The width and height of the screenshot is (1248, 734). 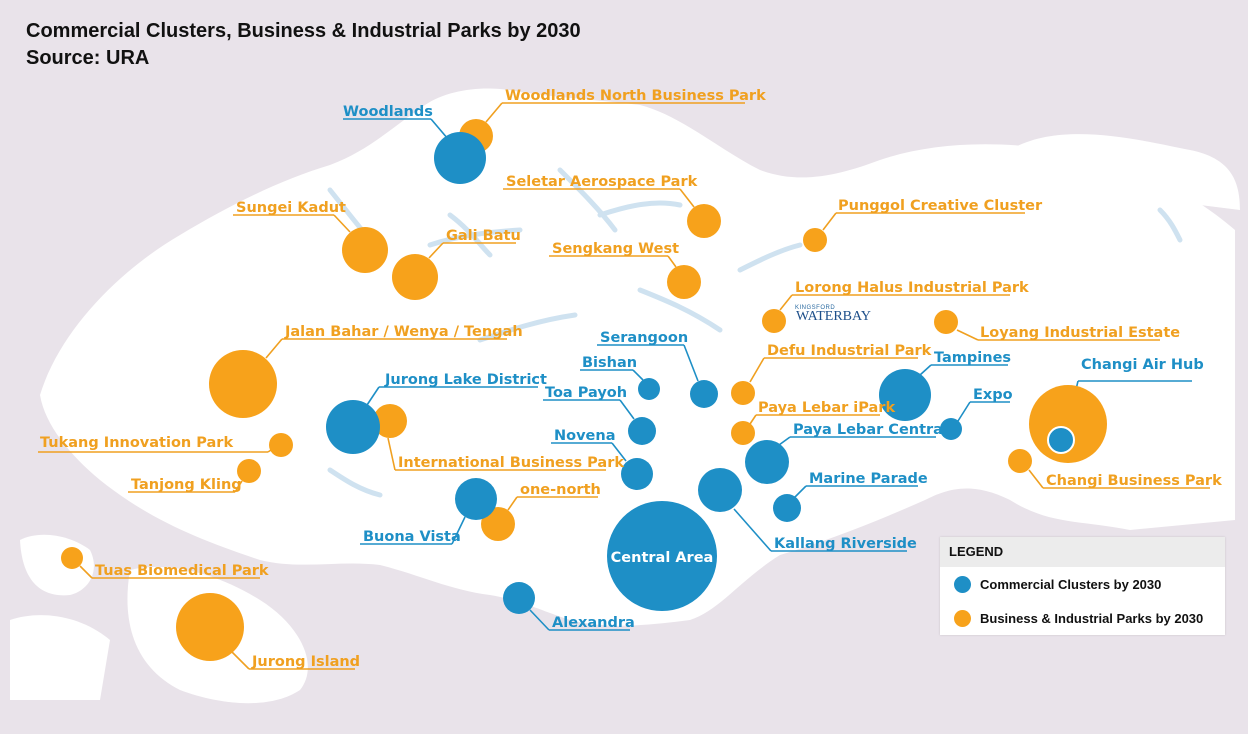 I want to click on tanjong-kling-marker, so click(x=249, y=471).